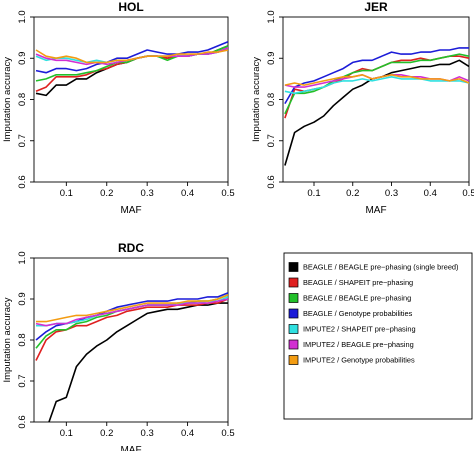  What do you see at coordinates (130, 7) in the screenshot?
I see `panel-title: HOL` at bounding box center [130, 7].